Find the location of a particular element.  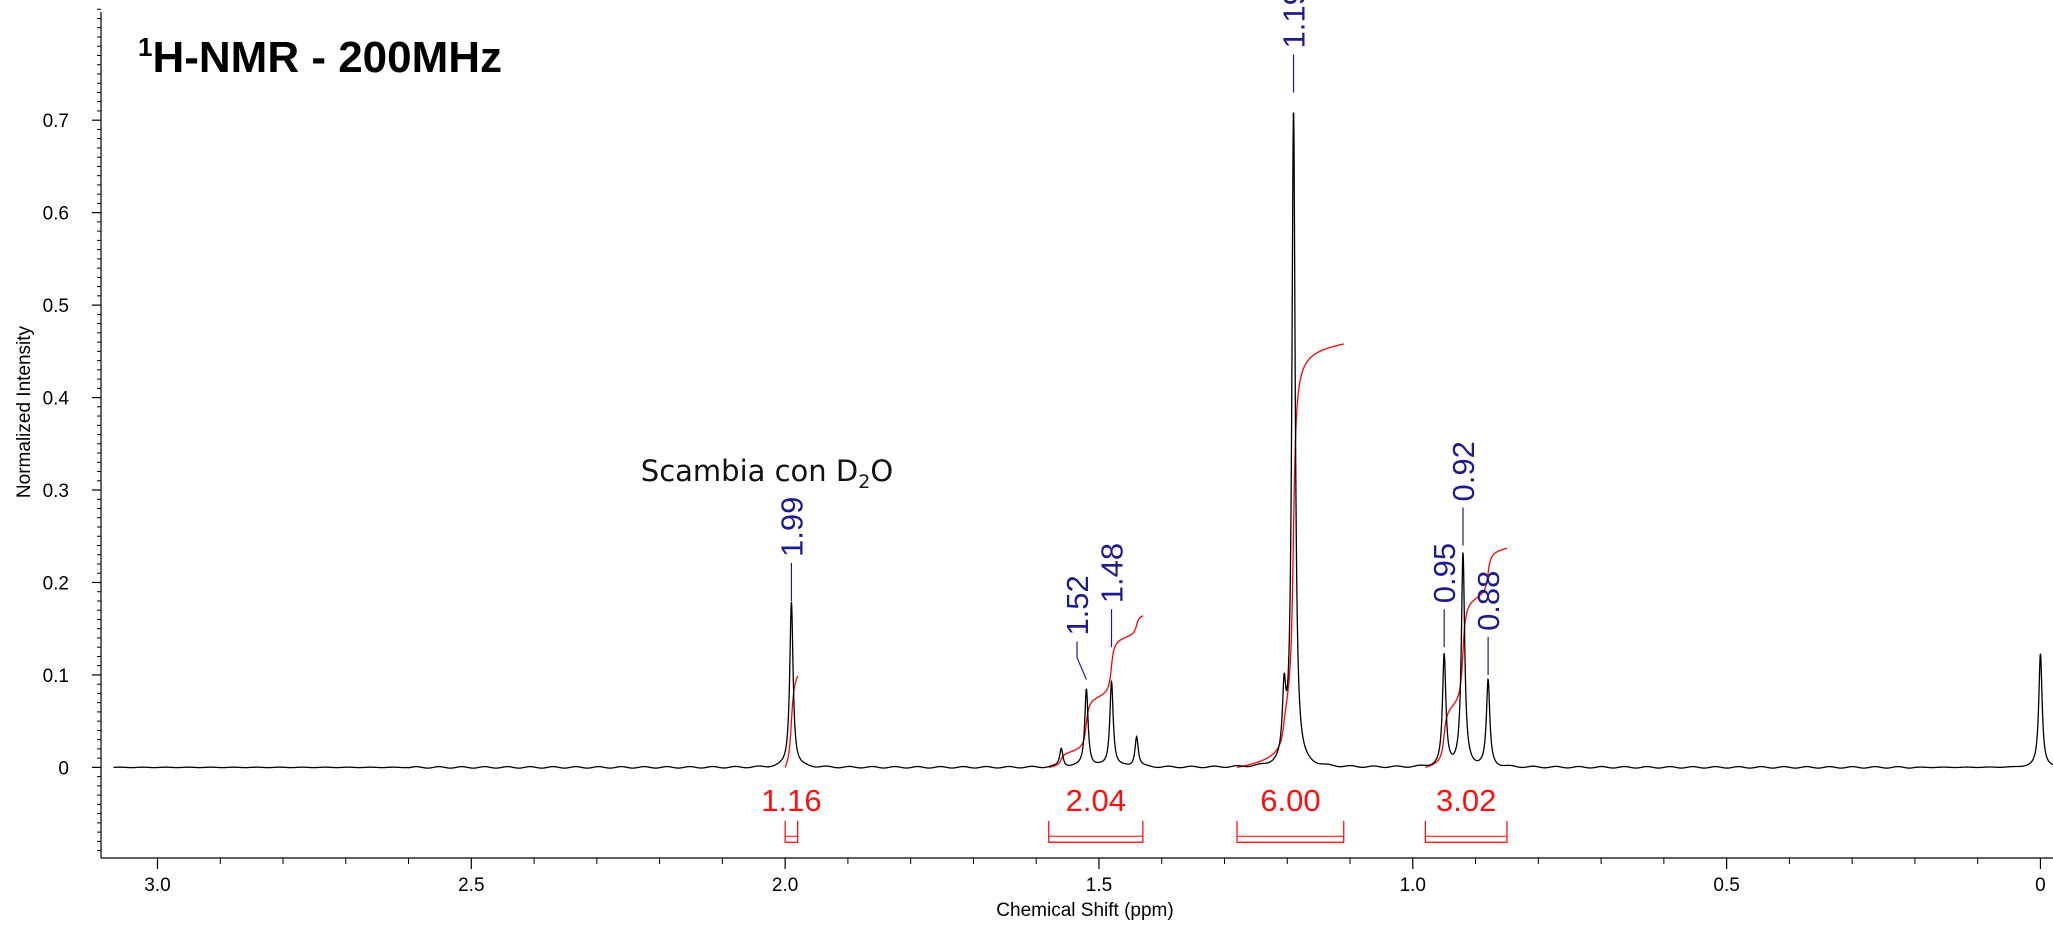

peak-label: 1.99 is located at coordinates (791, 527).